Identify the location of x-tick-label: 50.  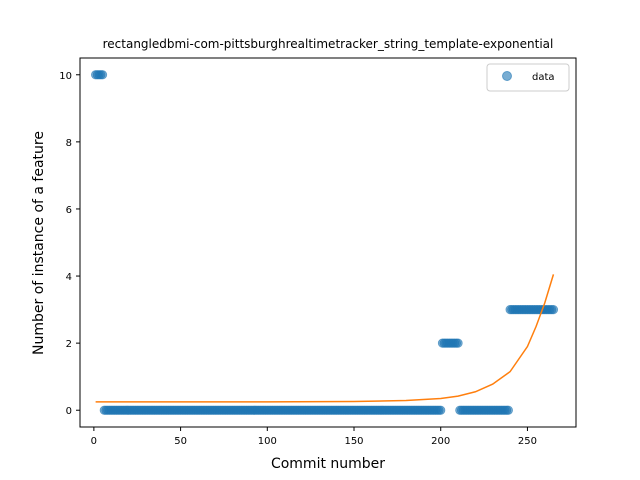
(180, 441).